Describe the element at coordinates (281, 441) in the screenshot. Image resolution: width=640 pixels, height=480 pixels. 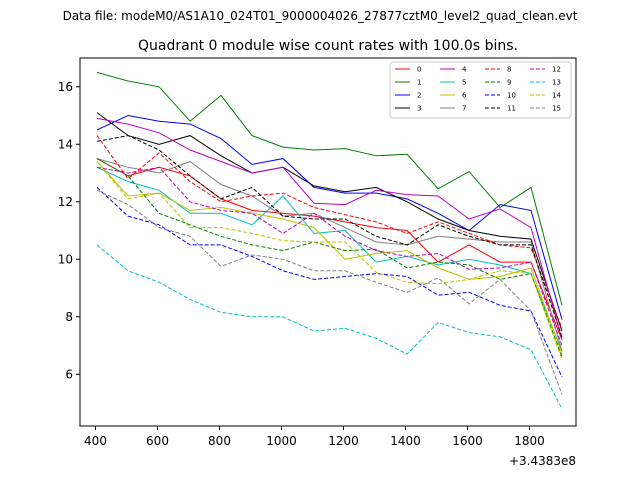
I see `x-tick-label: 1000` at that location.